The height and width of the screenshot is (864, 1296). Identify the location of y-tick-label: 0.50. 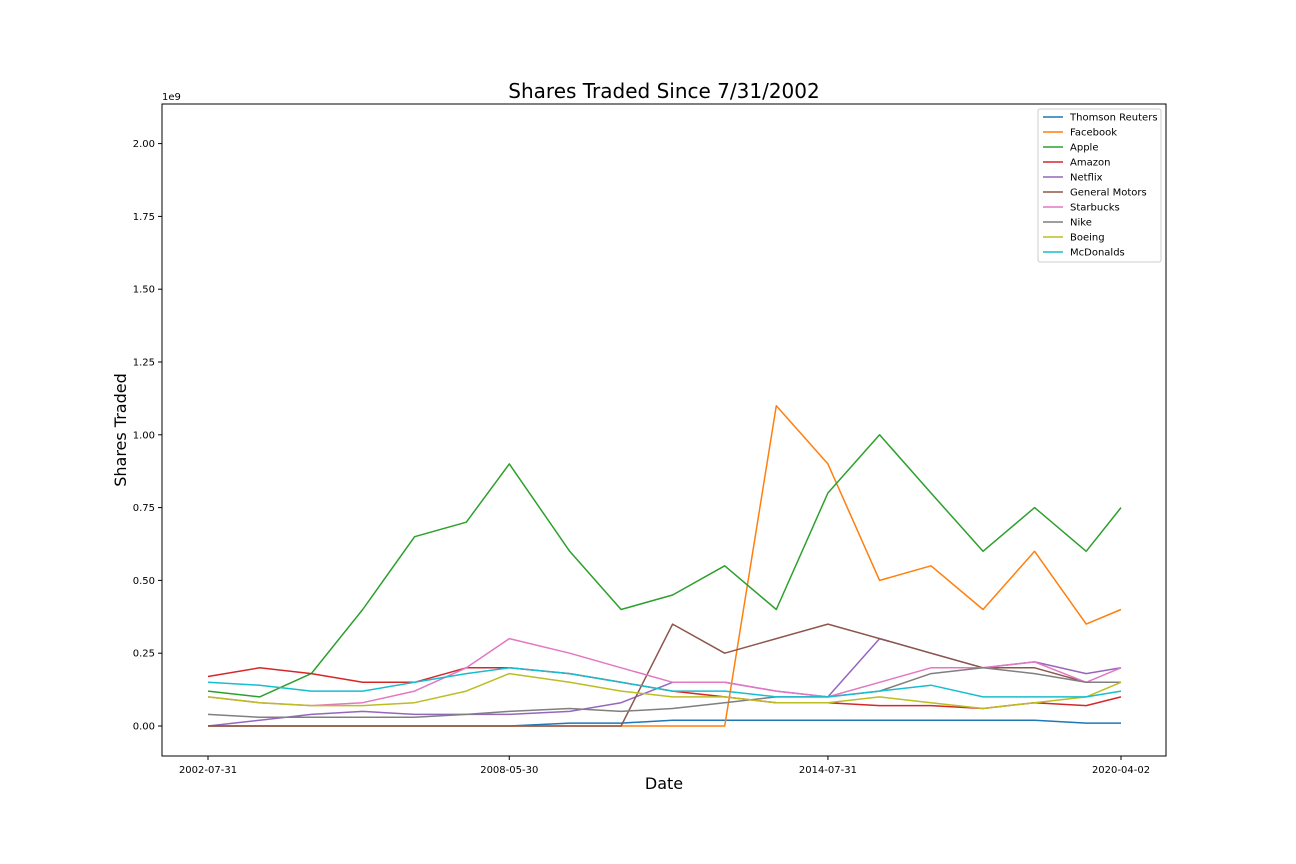
(144, 581).